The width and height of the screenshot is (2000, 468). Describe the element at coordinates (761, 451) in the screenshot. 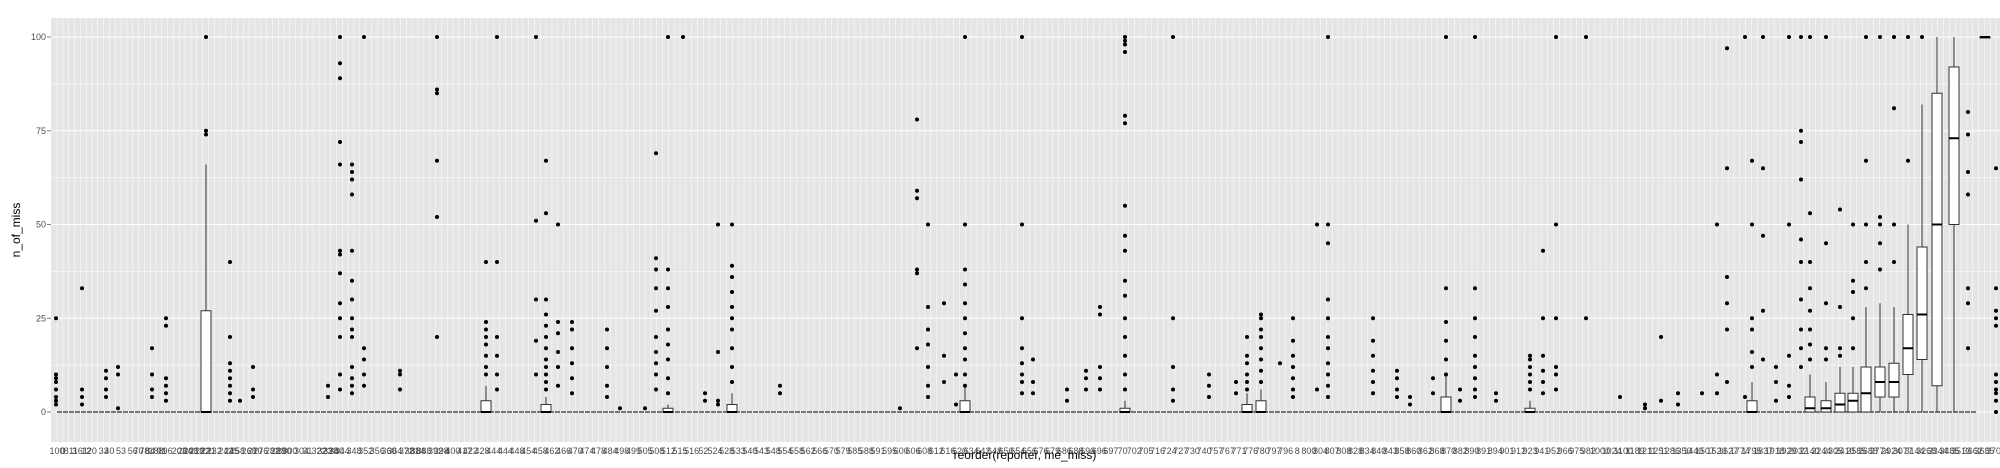

I see `x-tick-label: 543` at that location.